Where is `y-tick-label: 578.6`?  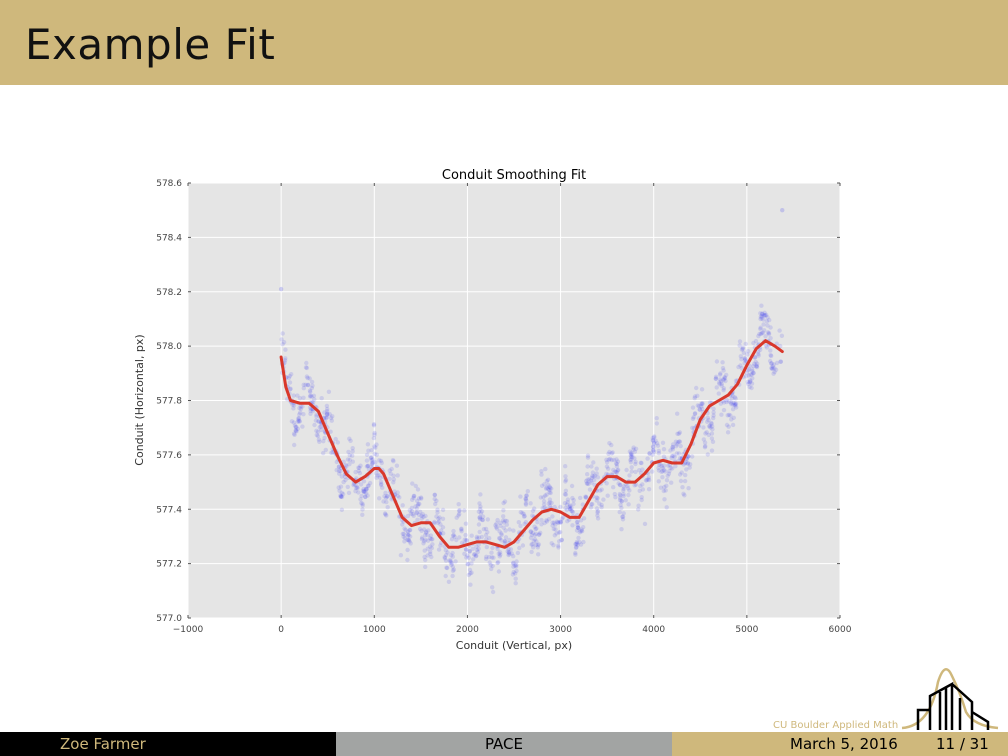 y-tick-label: 578.6 is located at coordinates (169, 184).